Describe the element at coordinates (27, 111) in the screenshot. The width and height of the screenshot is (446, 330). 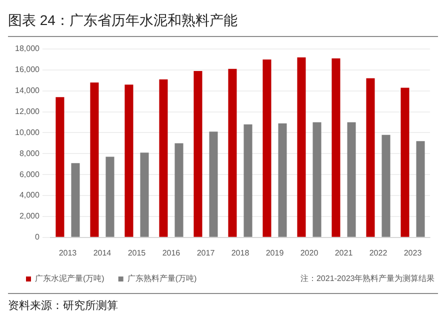
I see `y-tick-label: 12,000` at that location.